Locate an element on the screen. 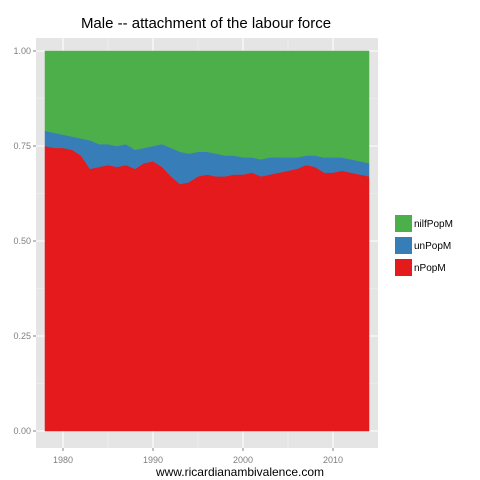 Image resolution: width=480 pixels, height=480 pixels. x-tick-label: 2000 is located at coordinates (243, 460).